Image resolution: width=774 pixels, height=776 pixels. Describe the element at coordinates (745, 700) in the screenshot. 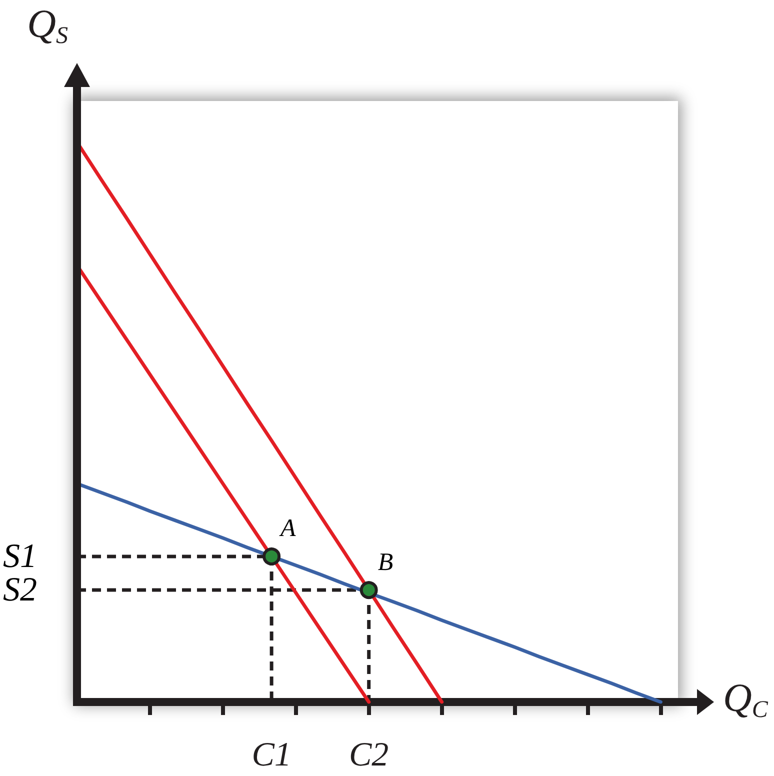

I see `x-axis-title: Q$_{C}$` at that location.